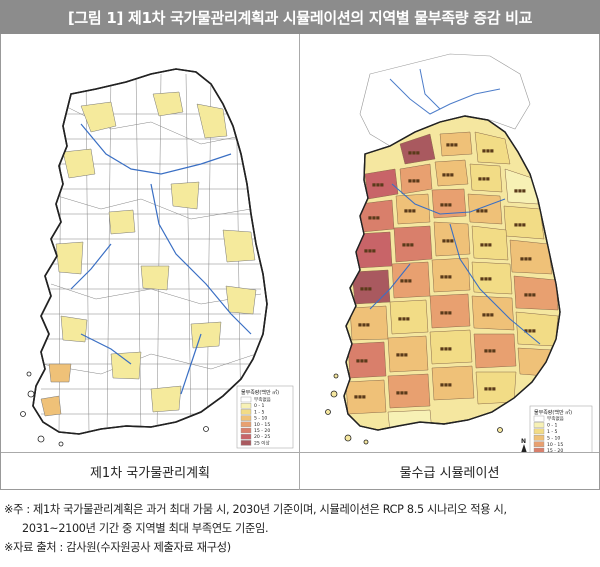  What do you see at coordinates (114, 409) in the screenshot?
I see `coastal-islands` at bounding box center [114, 409].